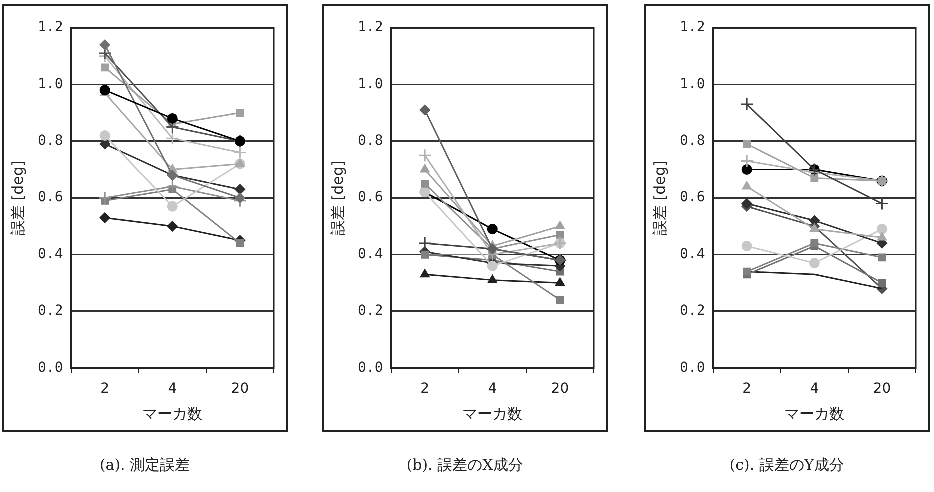 This screenshot has height=492, width=934. What do you see at coordinates (145, 465) in the screenshot?
I see `text: (a). 測定誤差` at bounding box center [145, 465].